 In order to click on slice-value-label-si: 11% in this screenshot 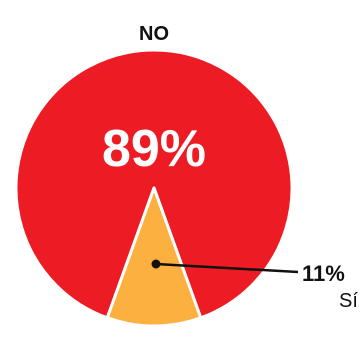, I will do `click(323, 273)`.